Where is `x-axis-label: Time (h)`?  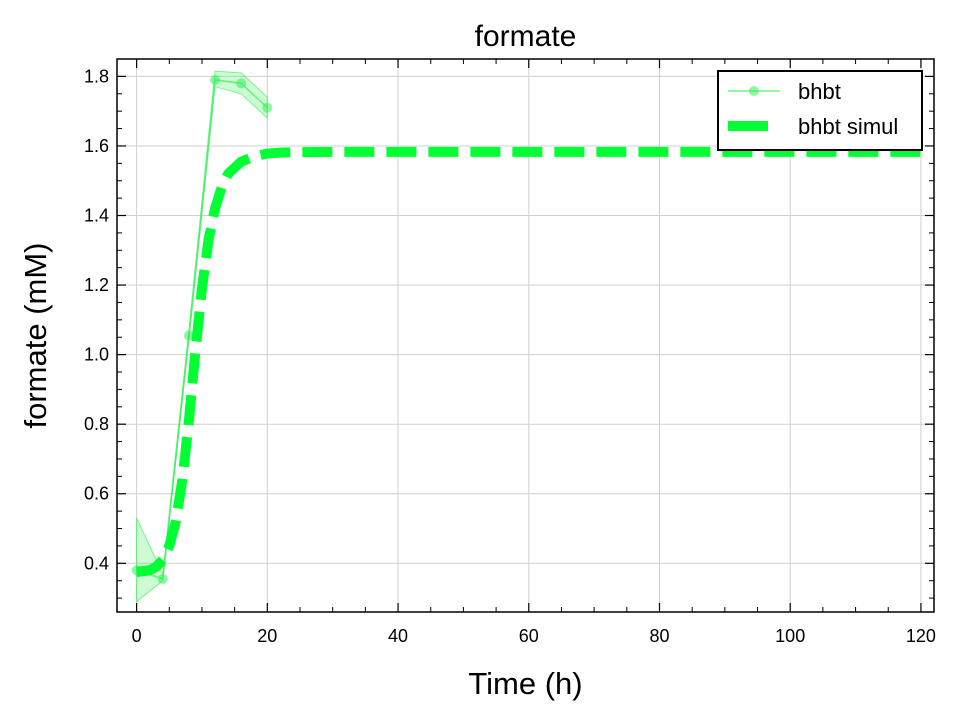
x-axis-label: Time (h) is located at coordinates (525, 683).